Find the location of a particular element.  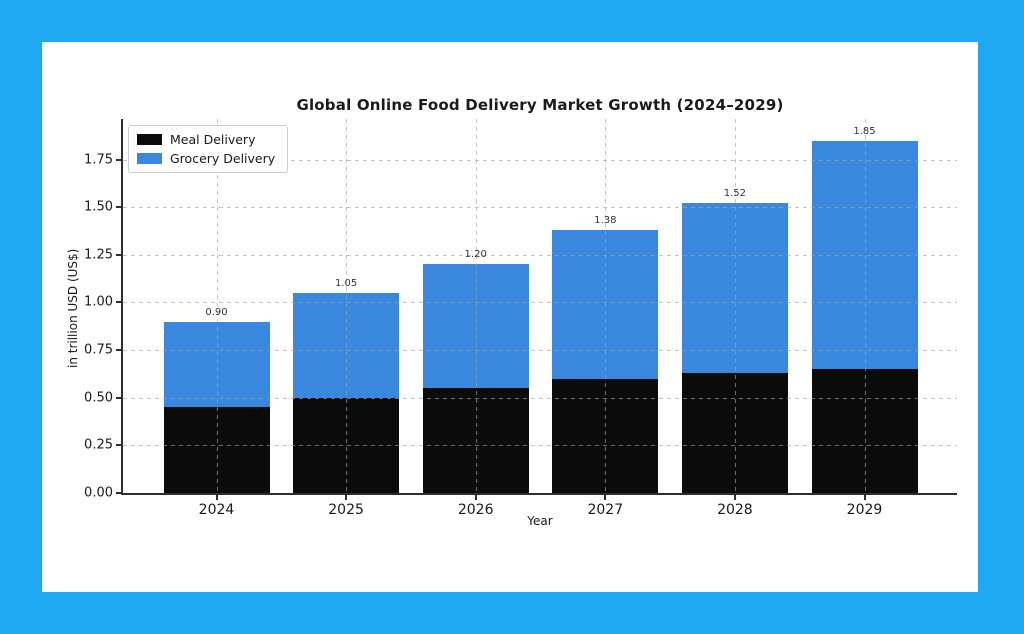

y-tick-label: 0.75 is located at coordinates (98, 350).